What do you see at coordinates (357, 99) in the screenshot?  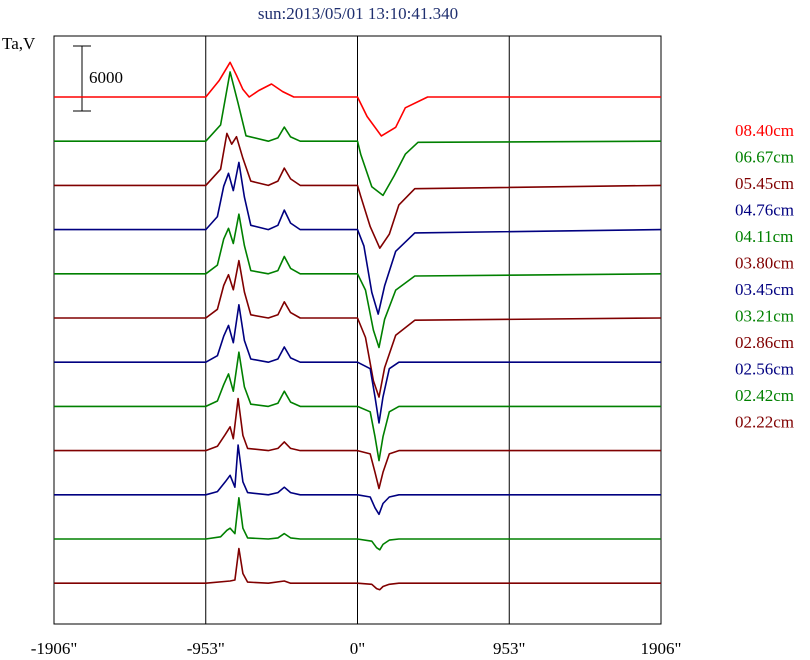 I see `series-line-08.40cm` at bounding box center [357, 99].